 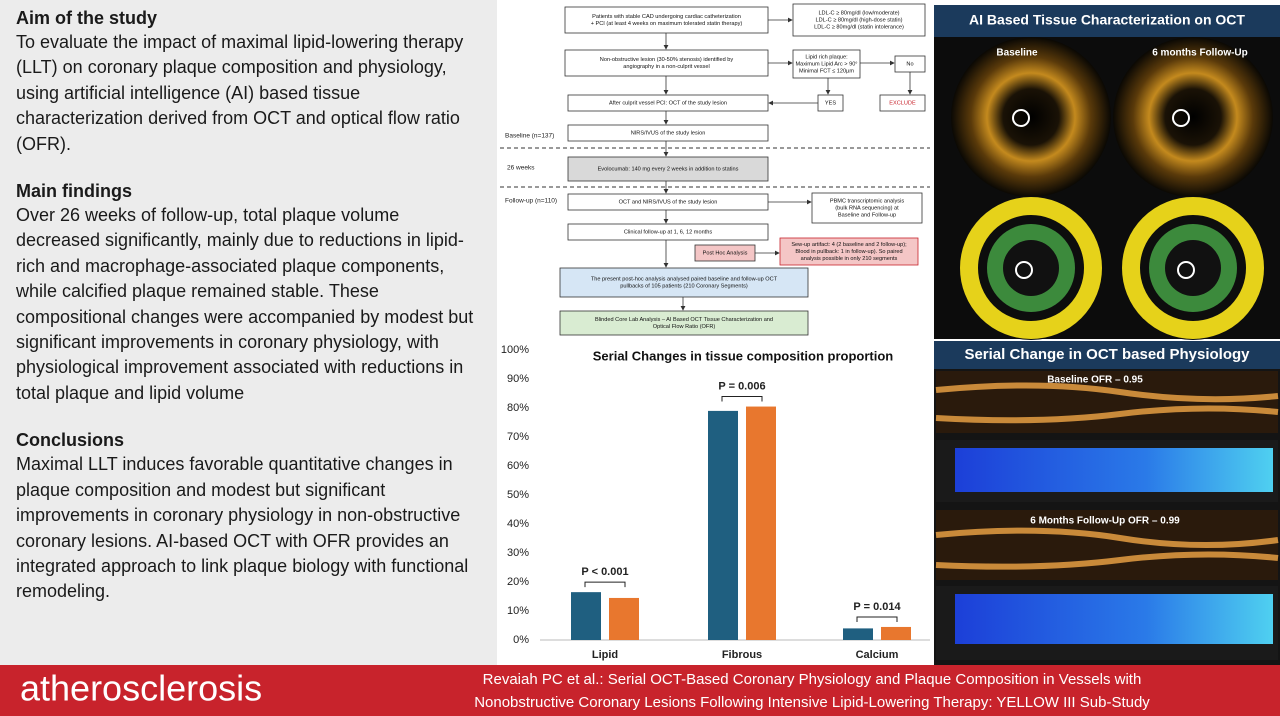 I want to click on flow-text: EXCLUDE, so click(x=902, y=103).